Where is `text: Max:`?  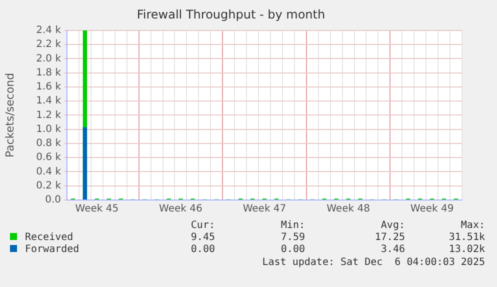 text: Max: is located at coordinates (472, 226).